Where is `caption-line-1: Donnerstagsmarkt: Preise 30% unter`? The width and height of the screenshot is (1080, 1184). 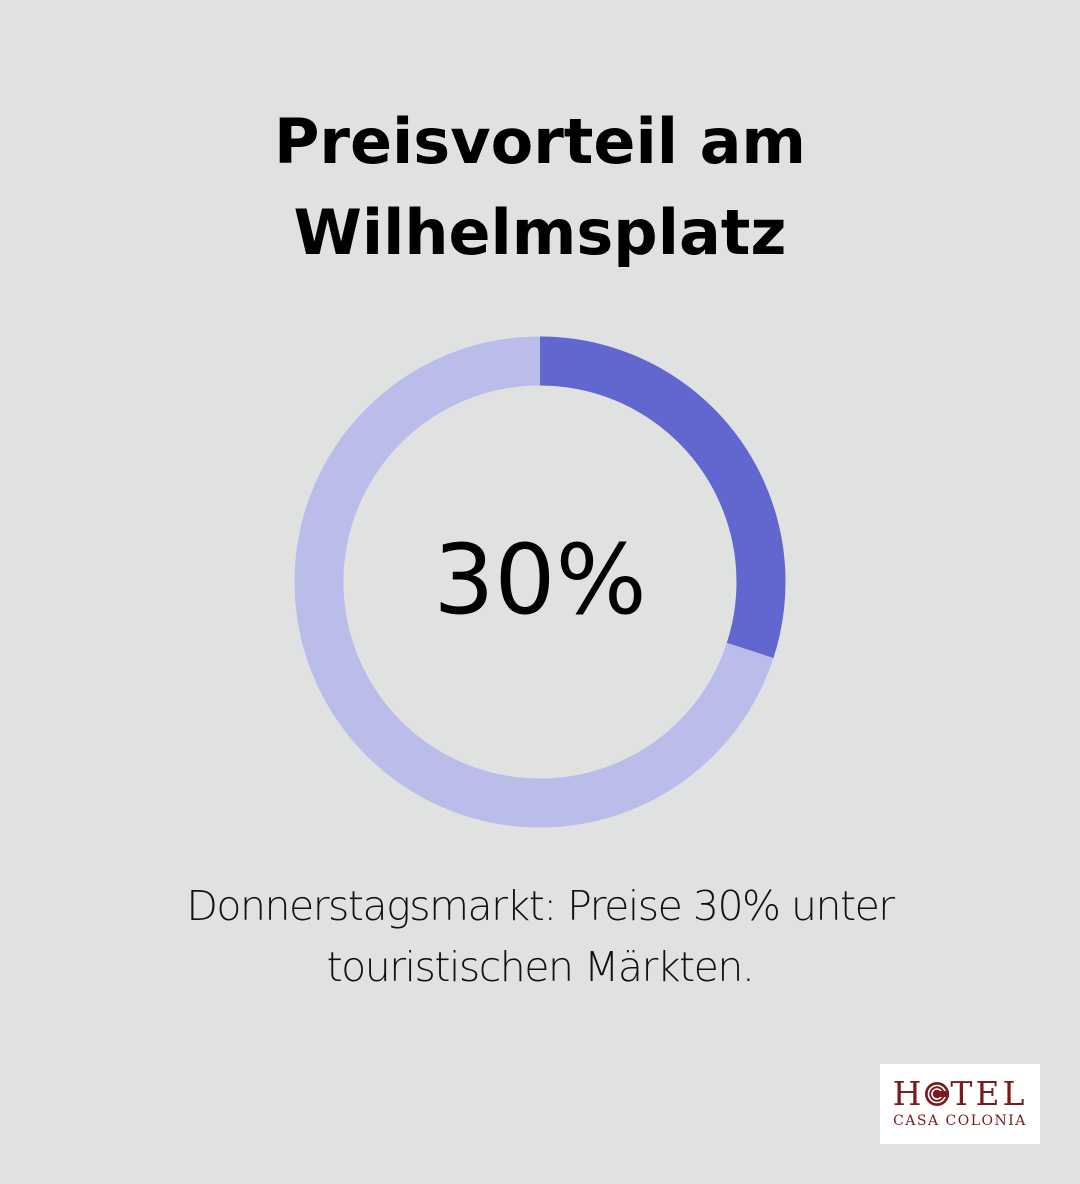 caption-line-1: Donnerstagsmarkt: Preise 30% unter is located at coordinates (540, 906).